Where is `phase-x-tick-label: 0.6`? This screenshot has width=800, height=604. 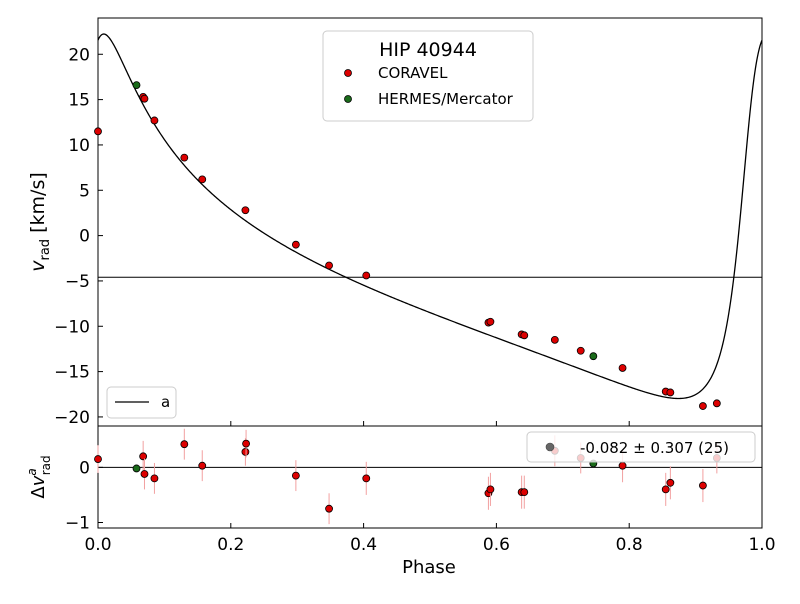
phase-x-tick-label: 0.6 is located at coordinates (496, 545).